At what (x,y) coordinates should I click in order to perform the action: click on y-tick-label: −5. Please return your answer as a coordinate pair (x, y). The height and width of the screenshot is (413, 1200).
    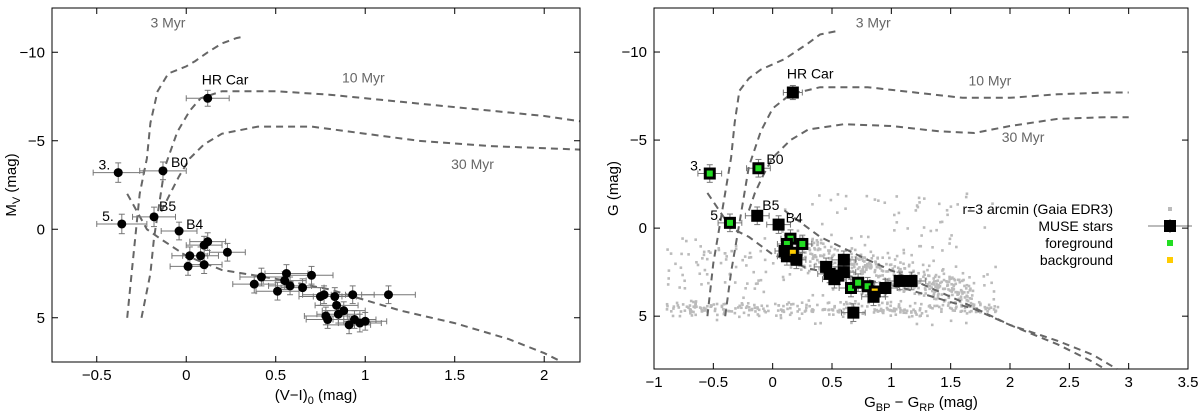
    Looking at the image, I should click on (36, 141).